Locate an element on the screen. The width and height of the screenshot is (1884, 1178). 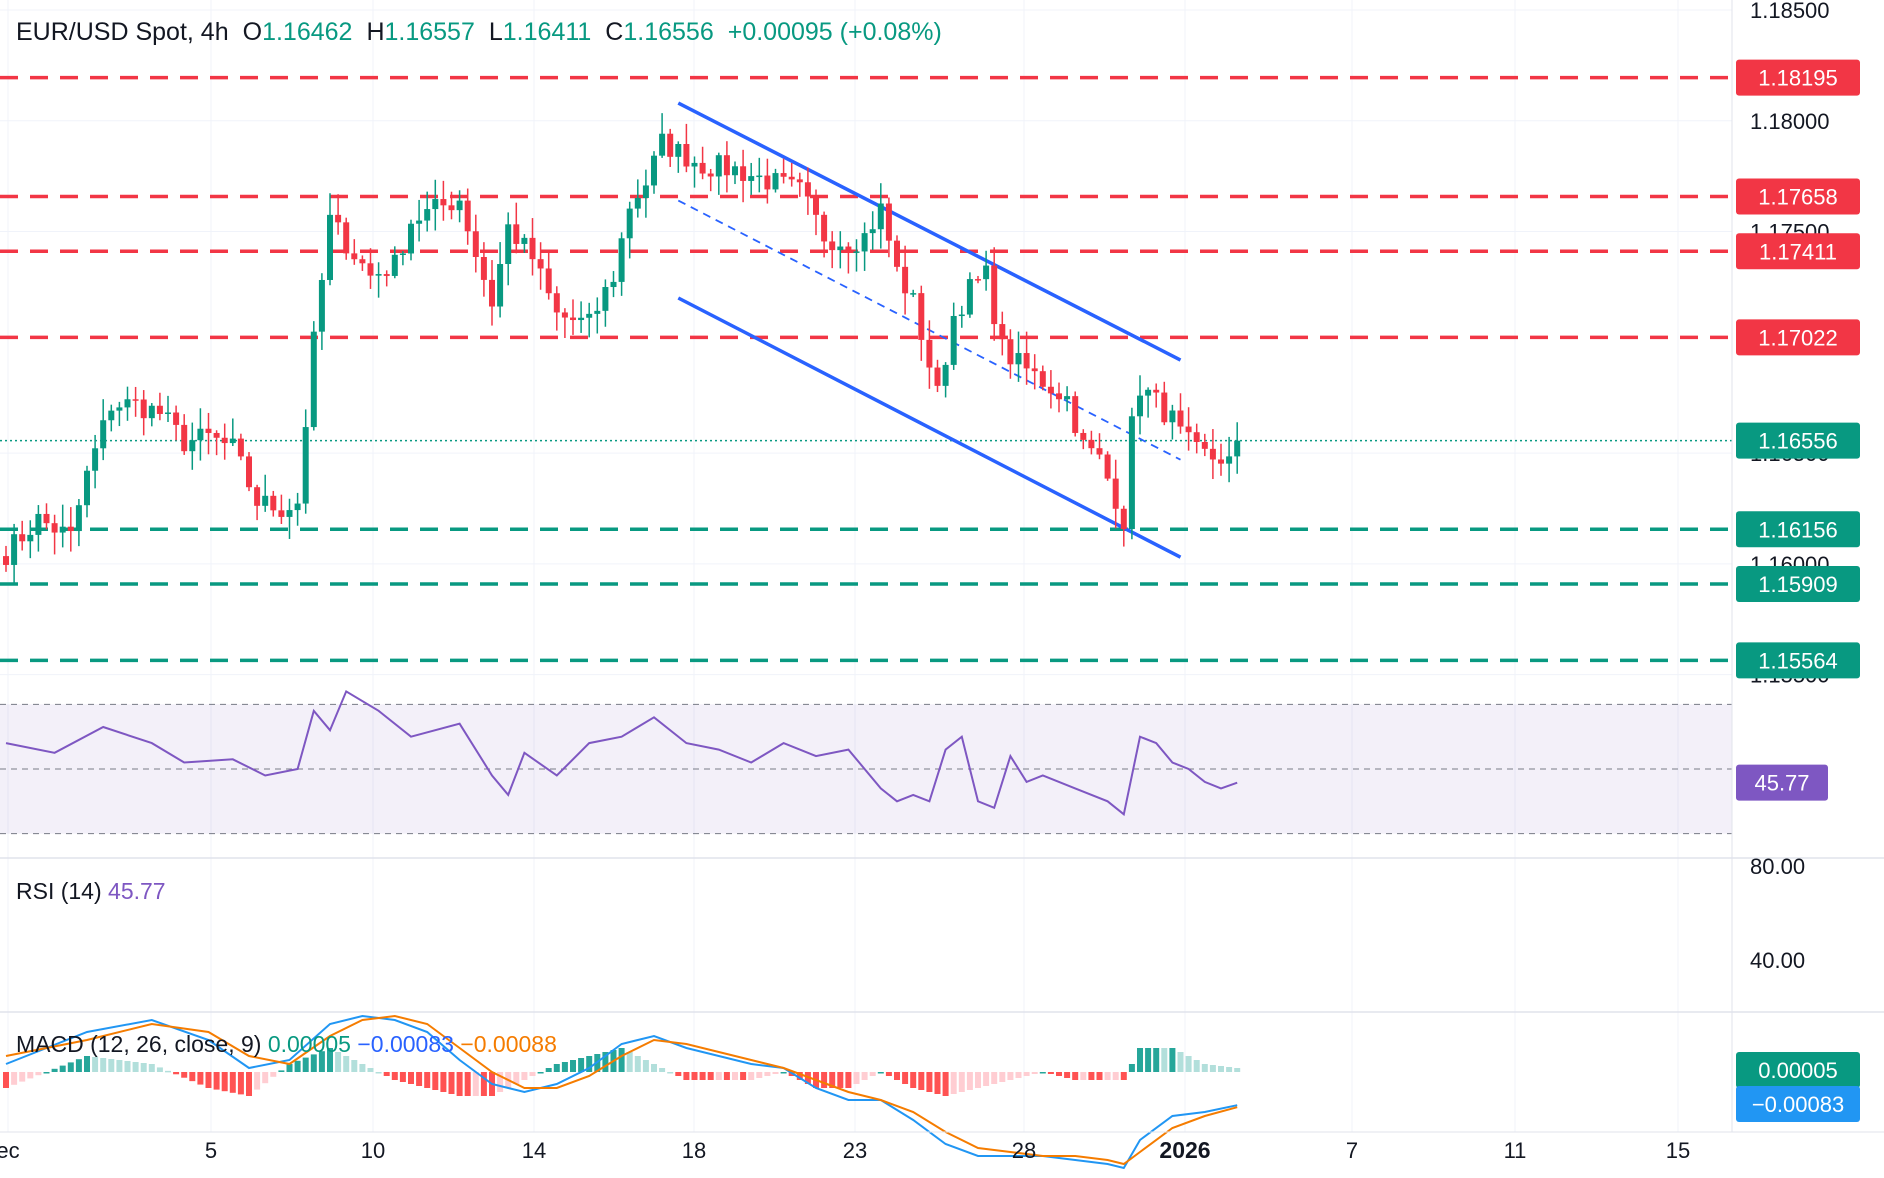
timeframe: 4h is located at coordinates (214, 32).